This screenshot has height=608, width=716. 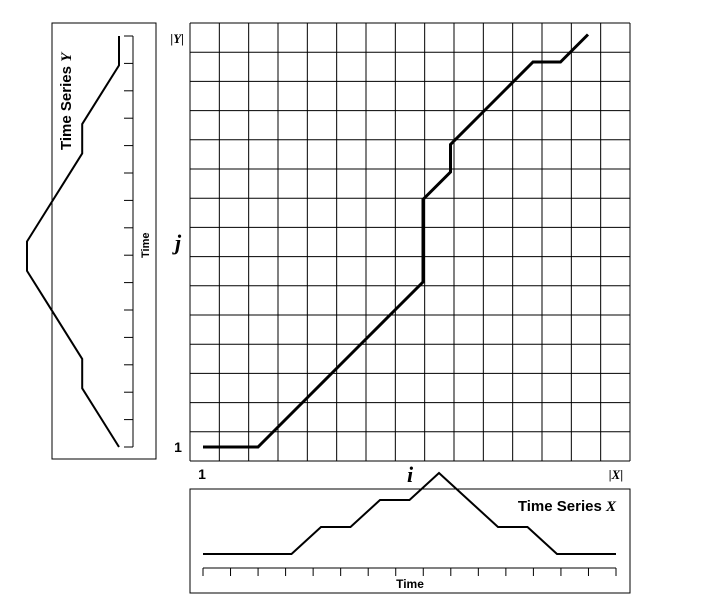 What do you see at coordinates (409, 571) in the screenshot?
I see `series-x-axis` at bounding box center [409, 571].